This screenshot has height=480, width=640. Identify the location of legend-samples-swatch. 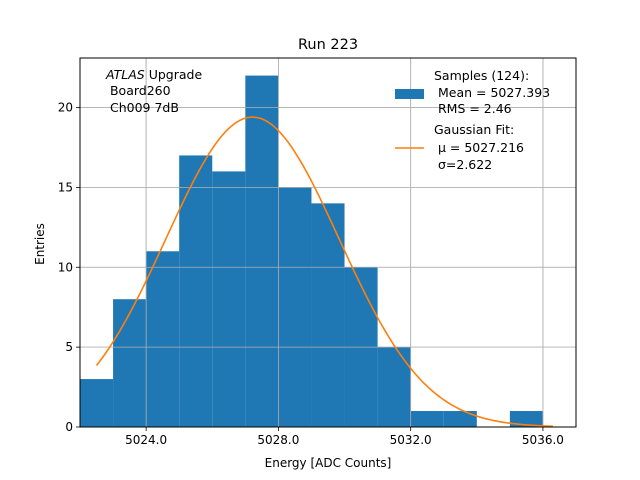
(409, 94).